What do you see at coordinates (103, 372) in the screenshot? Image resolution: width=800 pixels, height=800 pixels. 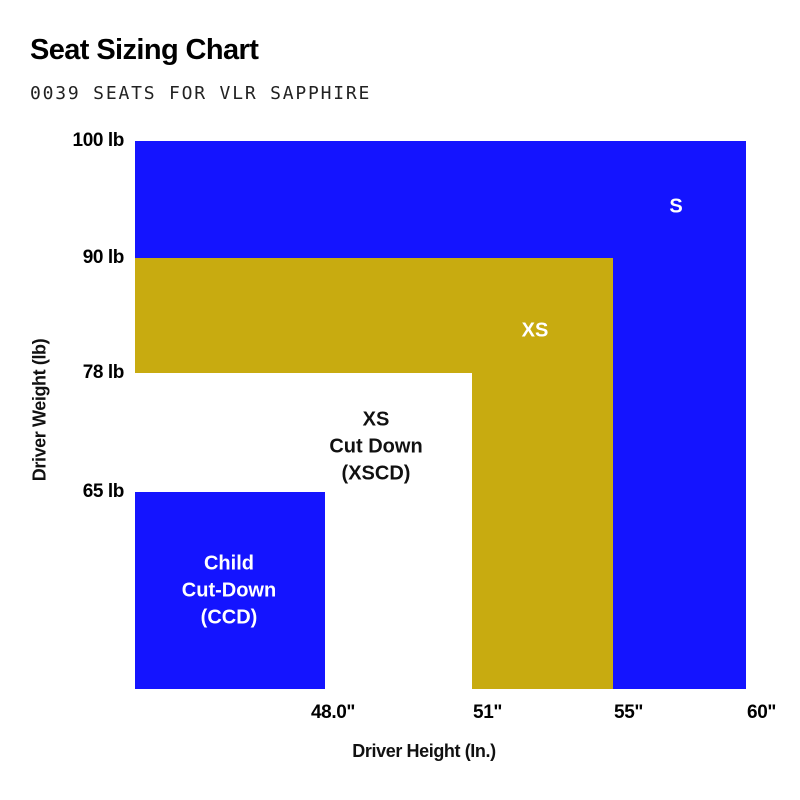 I see `y-tick-label: 78 lb` at bounding box center [103, 372].